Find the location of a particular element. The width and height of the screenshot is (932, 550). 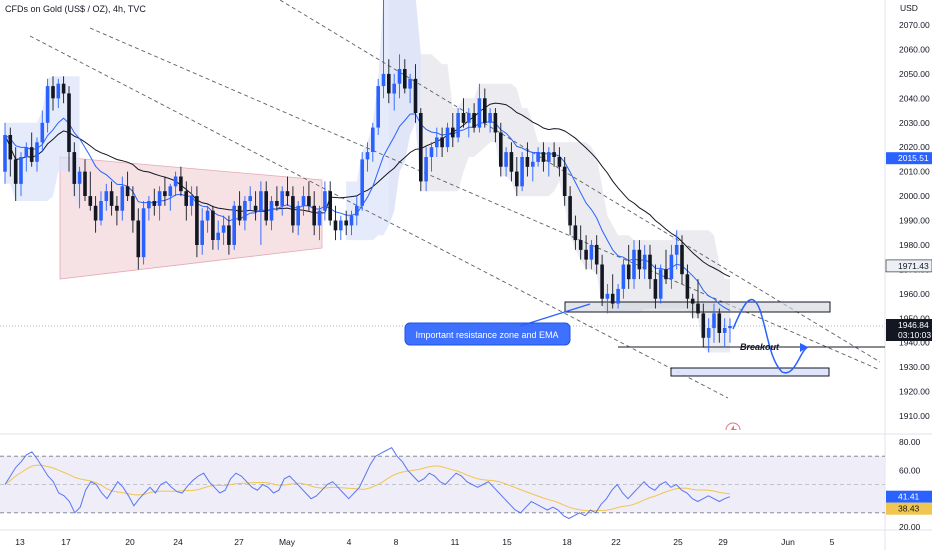

y-tick-label: 1990.00 is located at coordinates (914, 221).